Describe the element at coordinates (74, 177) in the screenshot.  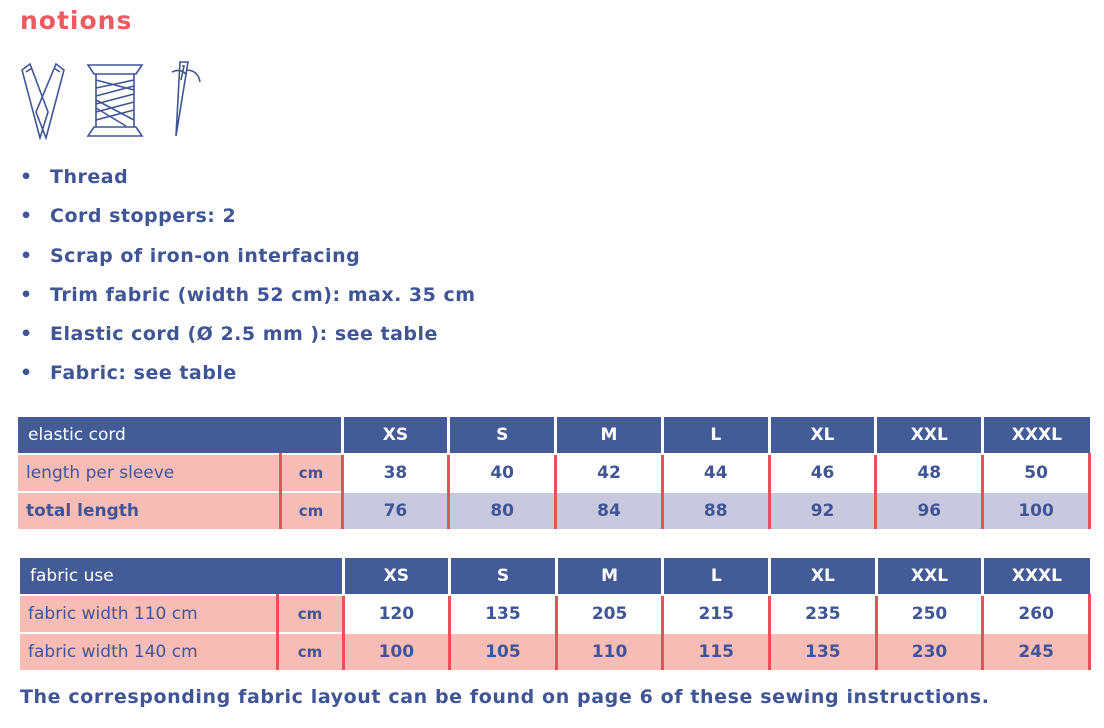
I see `list-item: • Thread` at that location.